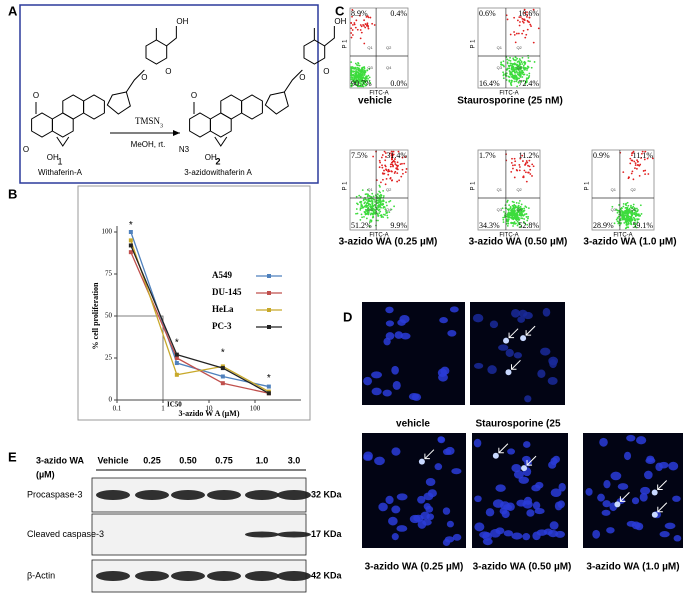 The width and height of the screenshot is (687, 606). What do you see at coordinates (177, 343) in the screenshot?
I see `significance-marker: *` at bounding box center [177, 343].